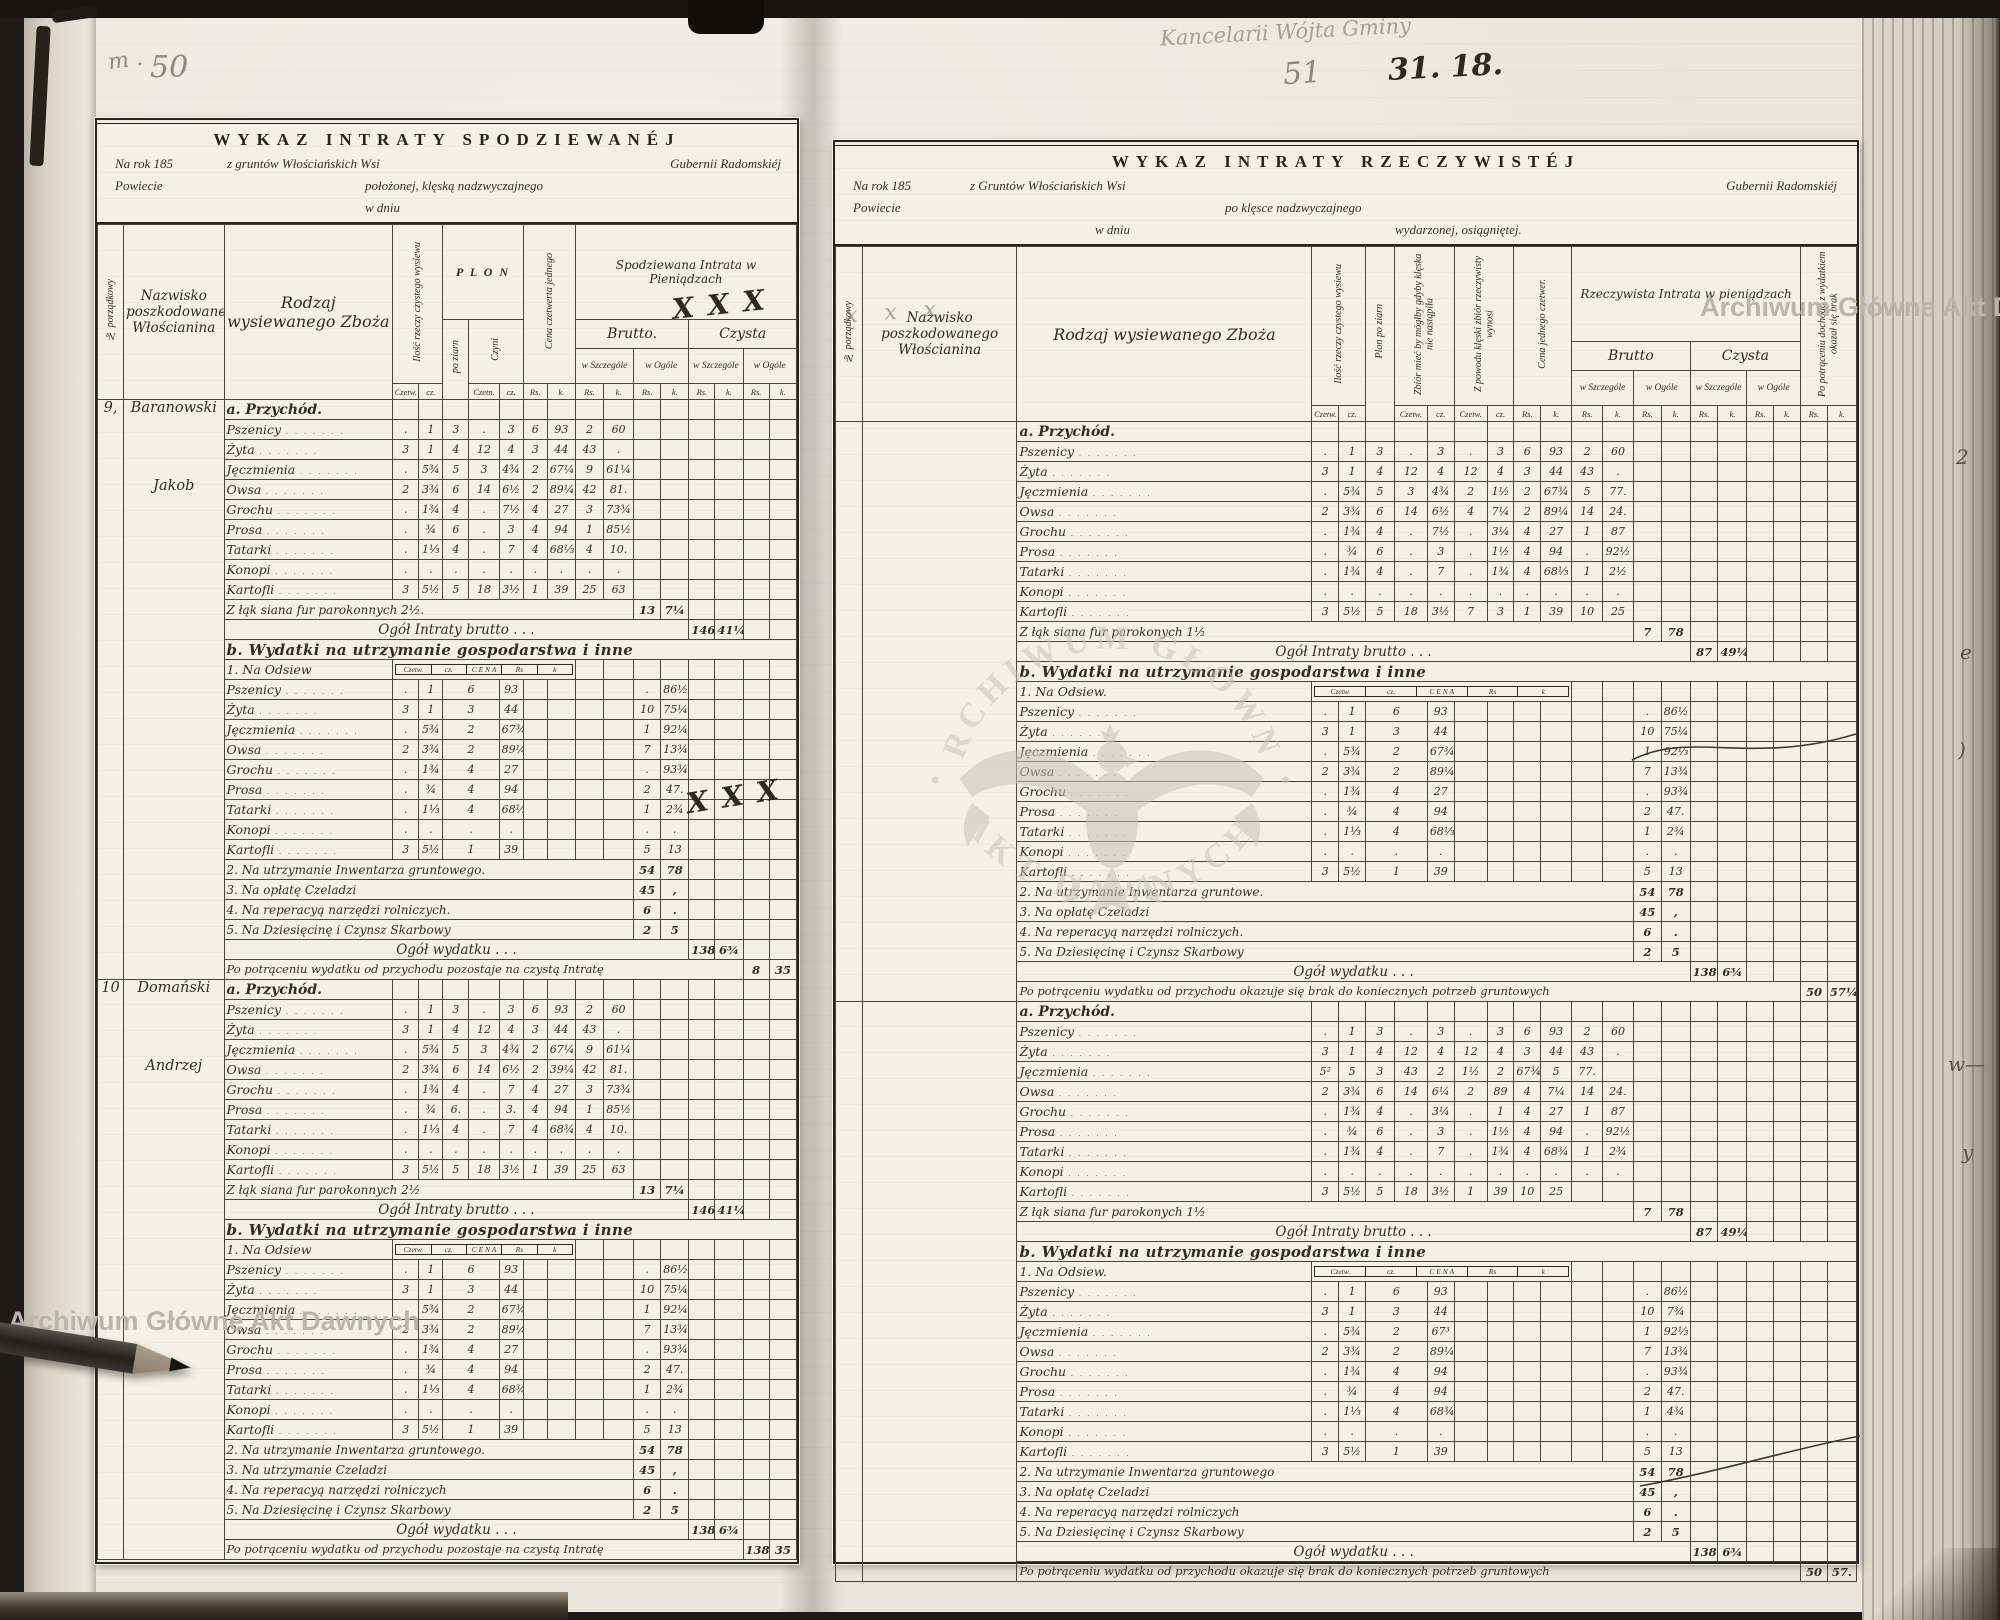  What do you see at coordinates (308, 1349) in the screenshot?
I see `crop-label: Grochu` at bounding box center [308, 1349].